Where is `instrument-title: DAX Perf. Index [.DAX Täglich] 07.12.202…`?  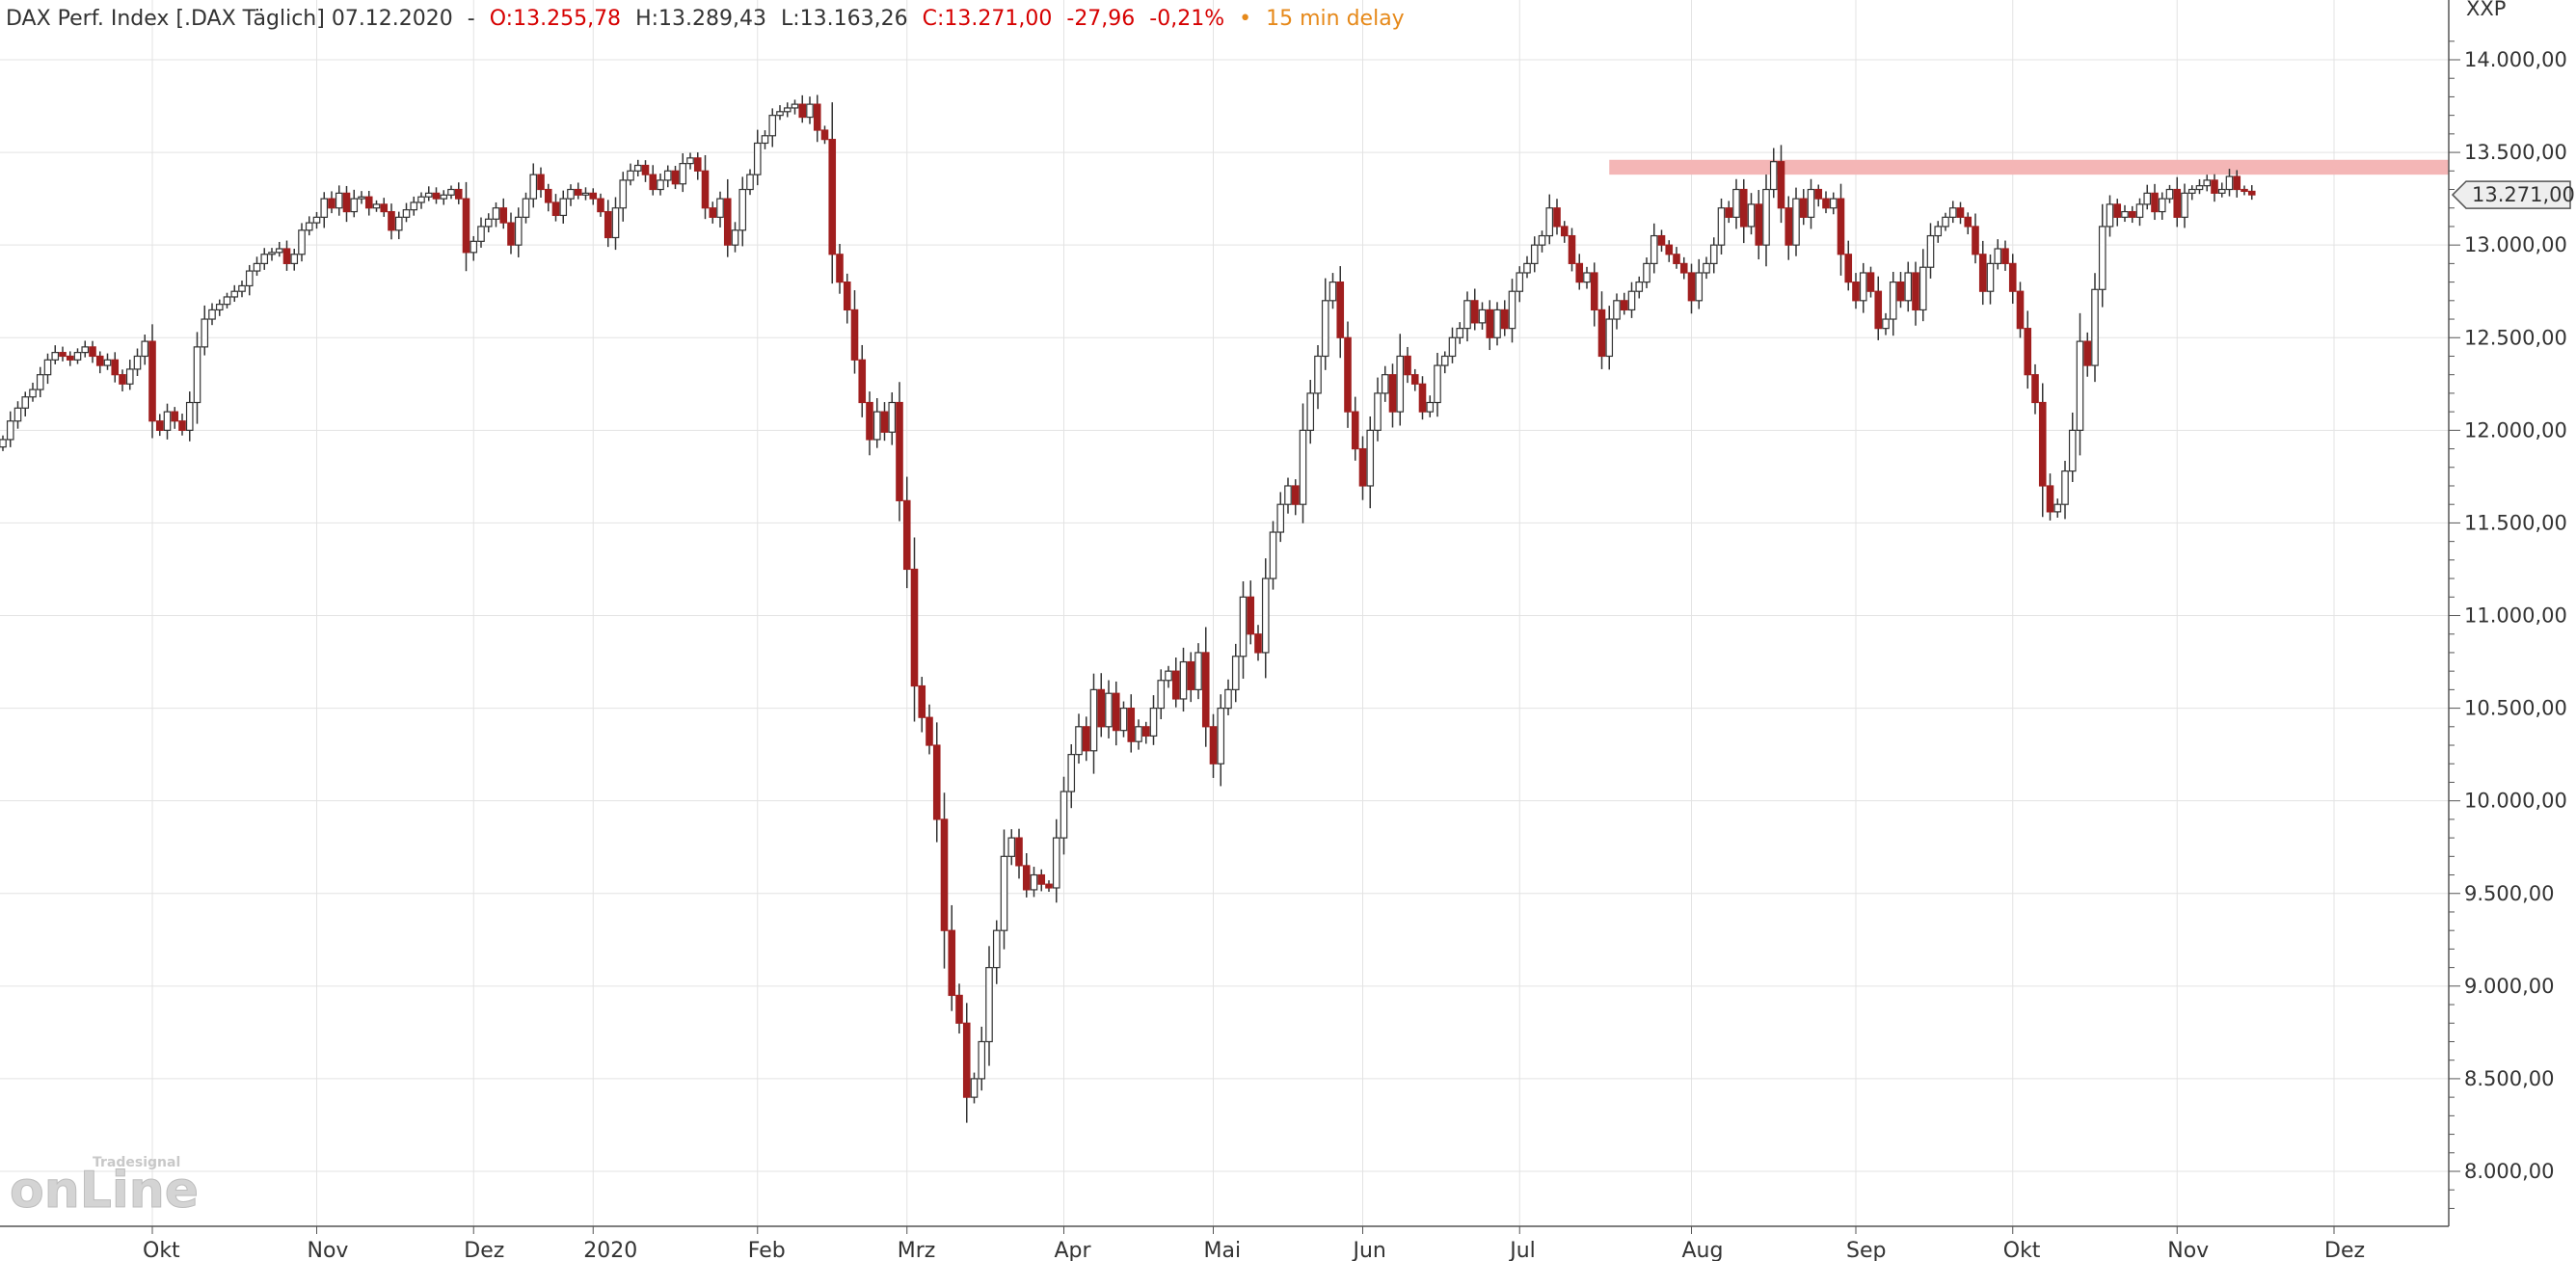 instrument-title: DAX Perf. Index [.DAX Täglich] 07.12.202… is located at coordinates (230, 19).